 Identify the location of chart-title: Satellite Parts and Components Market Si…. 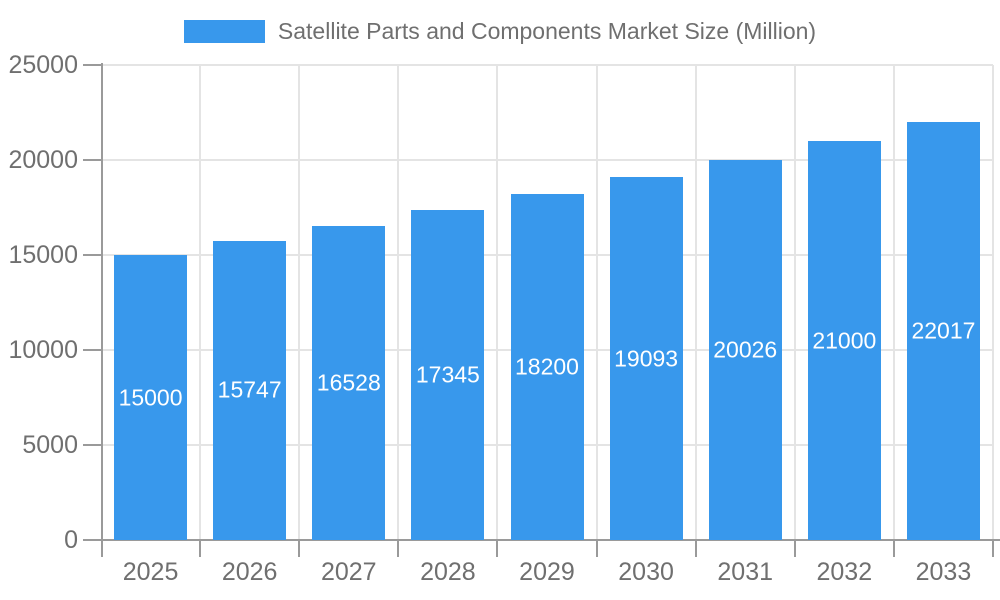
(547, 30).